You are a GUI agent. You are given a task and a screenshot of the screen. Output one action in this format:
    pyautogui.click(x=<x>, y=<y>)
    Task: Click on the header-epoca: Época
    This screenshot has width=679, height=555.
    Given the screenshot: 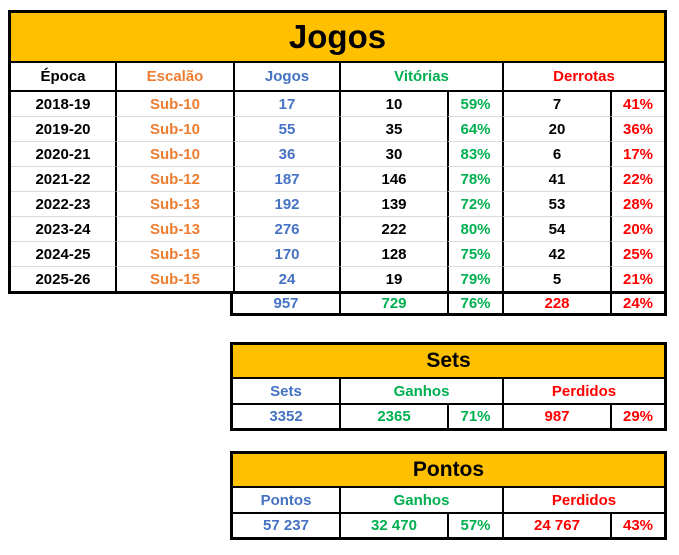 What is the action you would take?
    pyautogui.click(x=63, y=76)
    